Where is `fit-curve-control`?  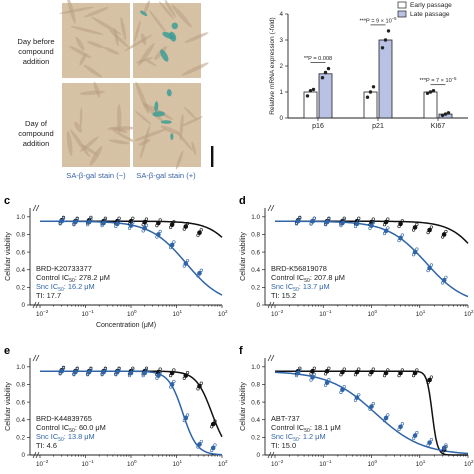
fit-curve-control is located at coordinates (371, 413).